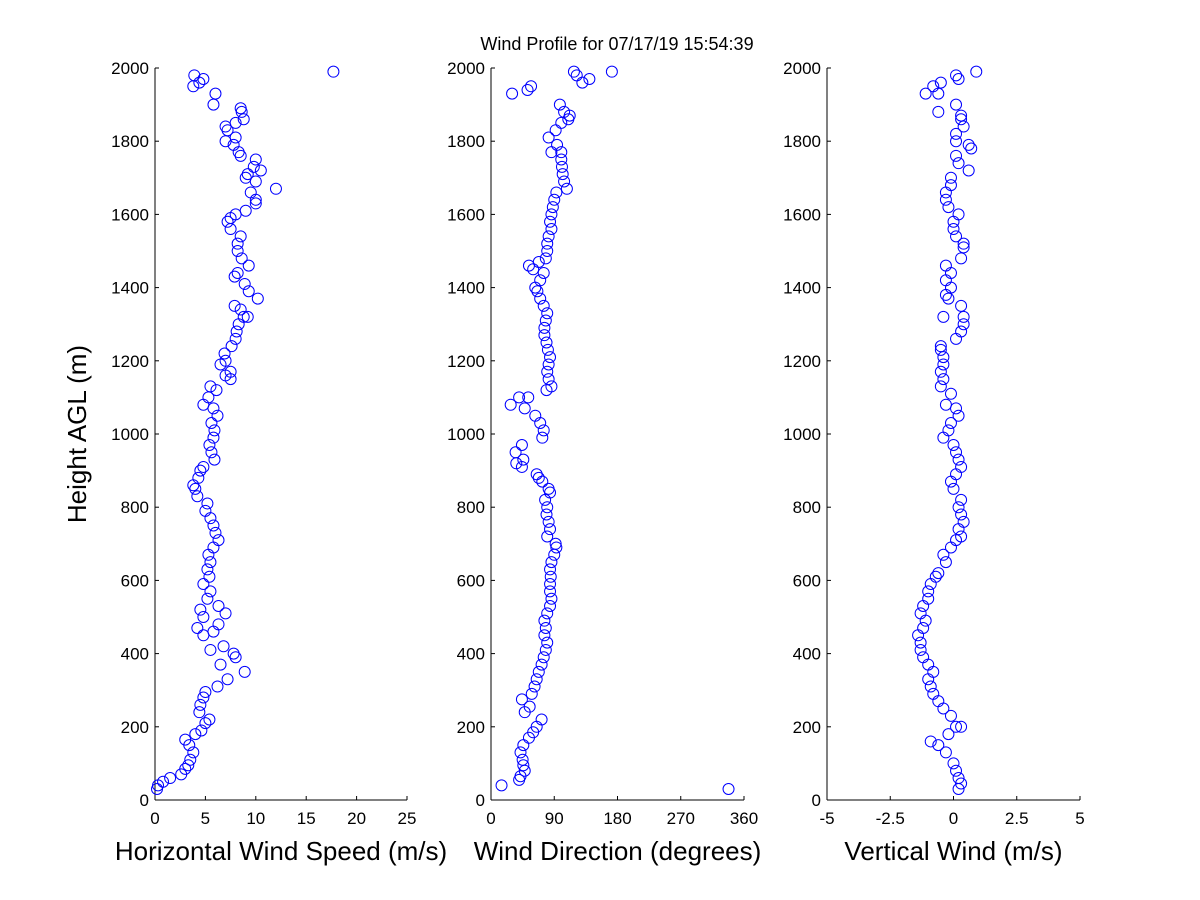 The height and width of the screenshot is (900, 1200). What do you see at coordinates (130, 214) in the screenshot?
I see `y-tick-label: 1600` at bounding box center [130, 214].